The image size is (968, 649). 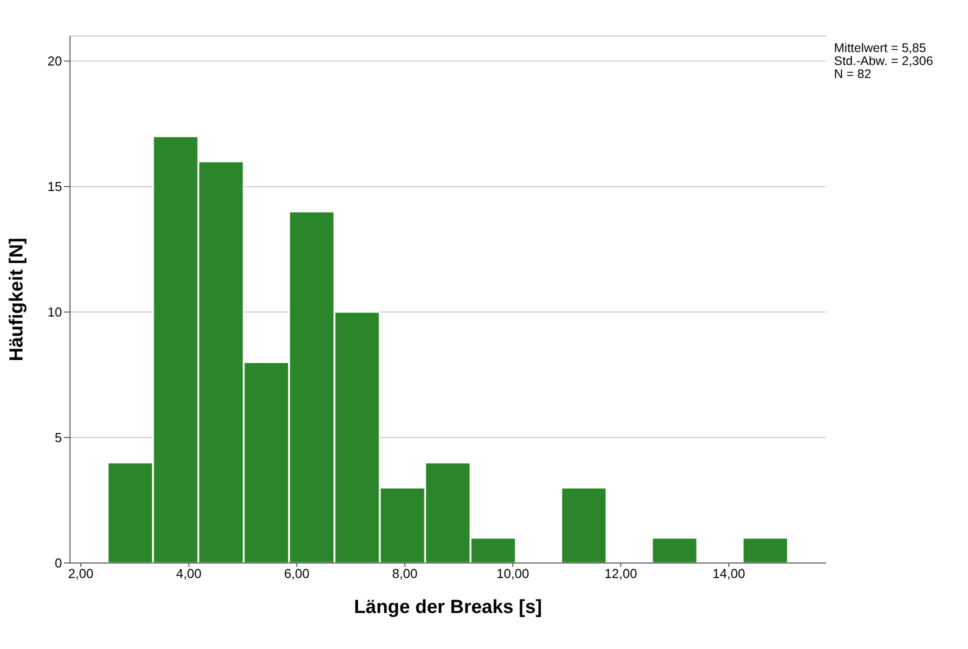 I want to click on x-tick-label: 12,00, so click(x=621, y=574).